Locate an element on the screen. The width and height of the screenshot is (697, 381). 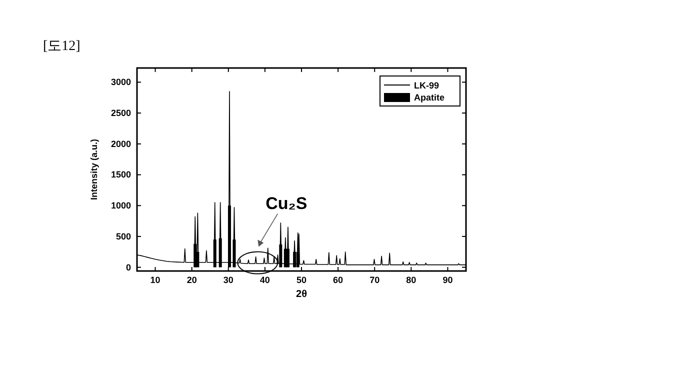
x-tick-label: 90 is located at coordinates (447, 280).